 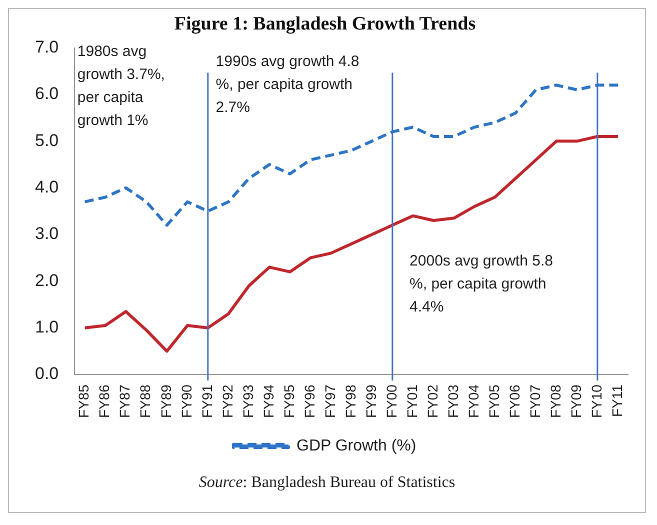 I want to click on x-tick-label: FY11, so click(x=616, y=400).